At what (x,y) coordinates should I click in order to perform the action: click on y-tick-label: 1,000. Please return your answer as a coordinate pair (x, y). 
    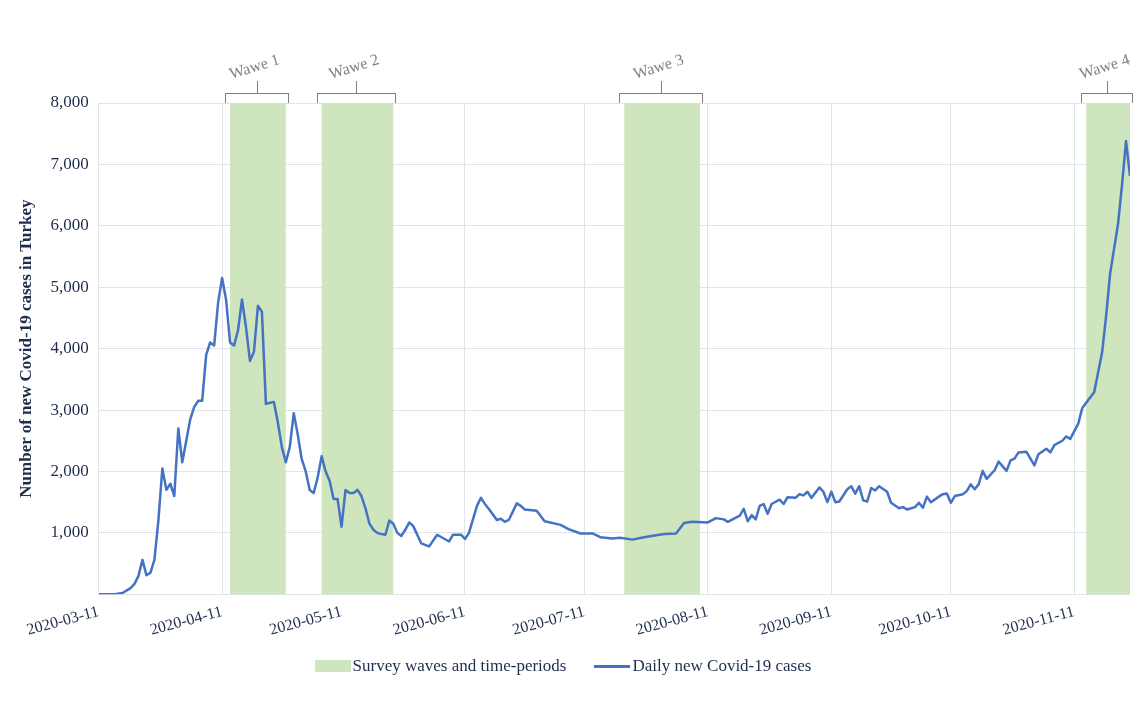
    Looking at the image, I should click on (69, 532).